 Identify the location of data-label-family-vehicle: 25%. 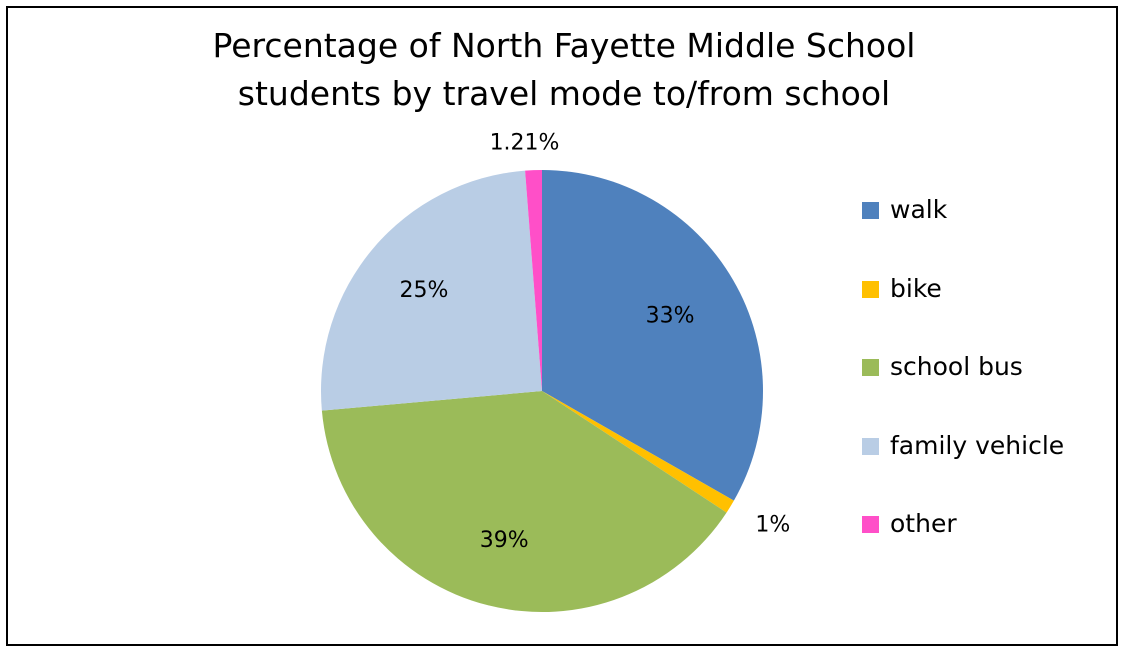
(423, 290).